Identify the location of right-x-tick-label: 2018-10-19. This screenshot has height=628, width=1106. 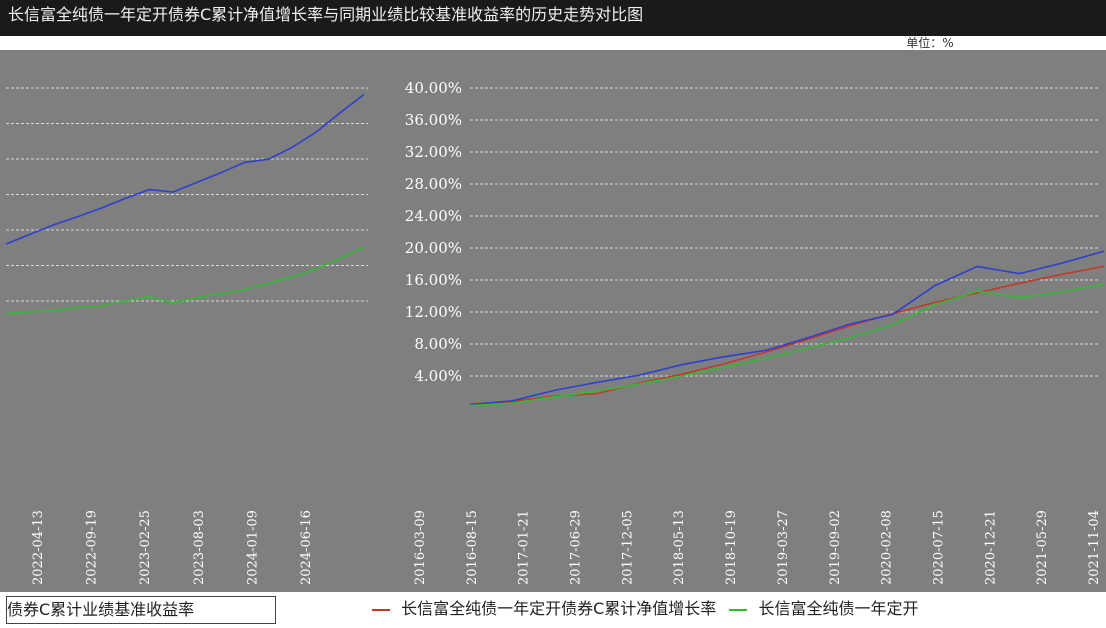
(731, 547).